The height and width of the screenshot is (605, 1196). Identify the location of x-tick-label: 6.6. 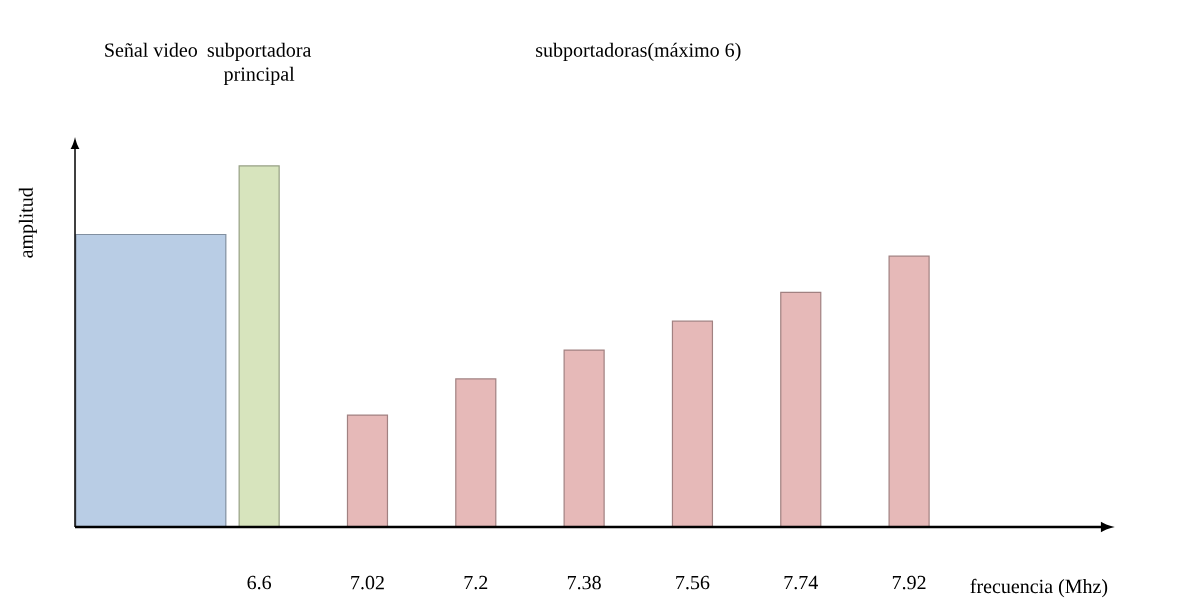
(259, 582).